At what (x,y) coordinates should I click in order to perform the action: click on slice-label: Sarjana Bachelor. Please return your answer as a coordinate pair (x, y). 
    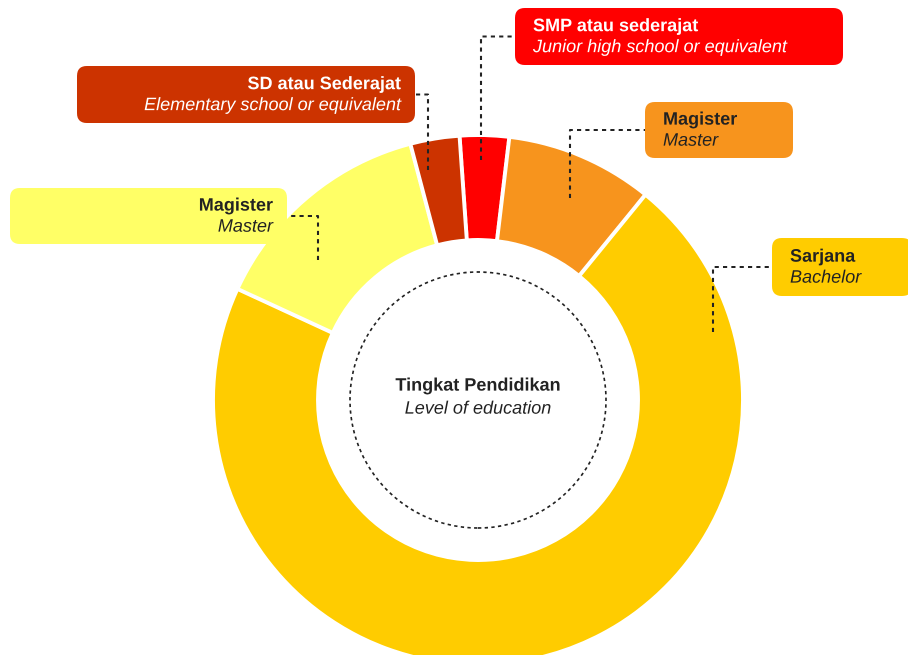
    Looking at the image, I should click on (826, 265).